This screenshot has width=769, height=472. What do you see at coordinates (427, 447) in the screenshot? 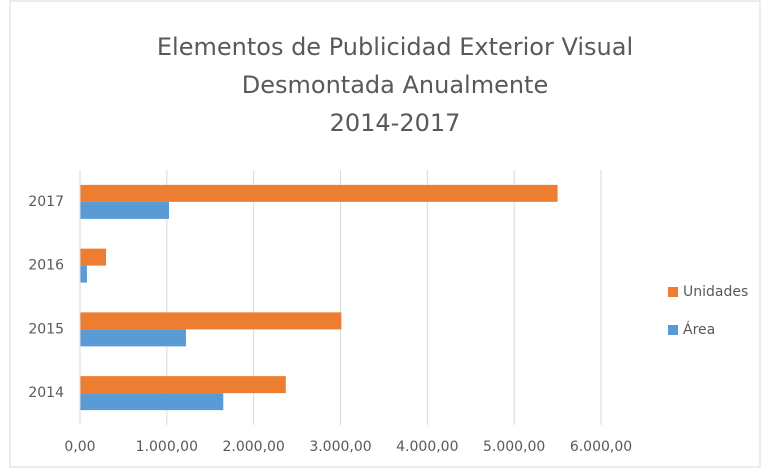
I see `x-tick-label: 4.000,00` at bounding box center [427, 447].